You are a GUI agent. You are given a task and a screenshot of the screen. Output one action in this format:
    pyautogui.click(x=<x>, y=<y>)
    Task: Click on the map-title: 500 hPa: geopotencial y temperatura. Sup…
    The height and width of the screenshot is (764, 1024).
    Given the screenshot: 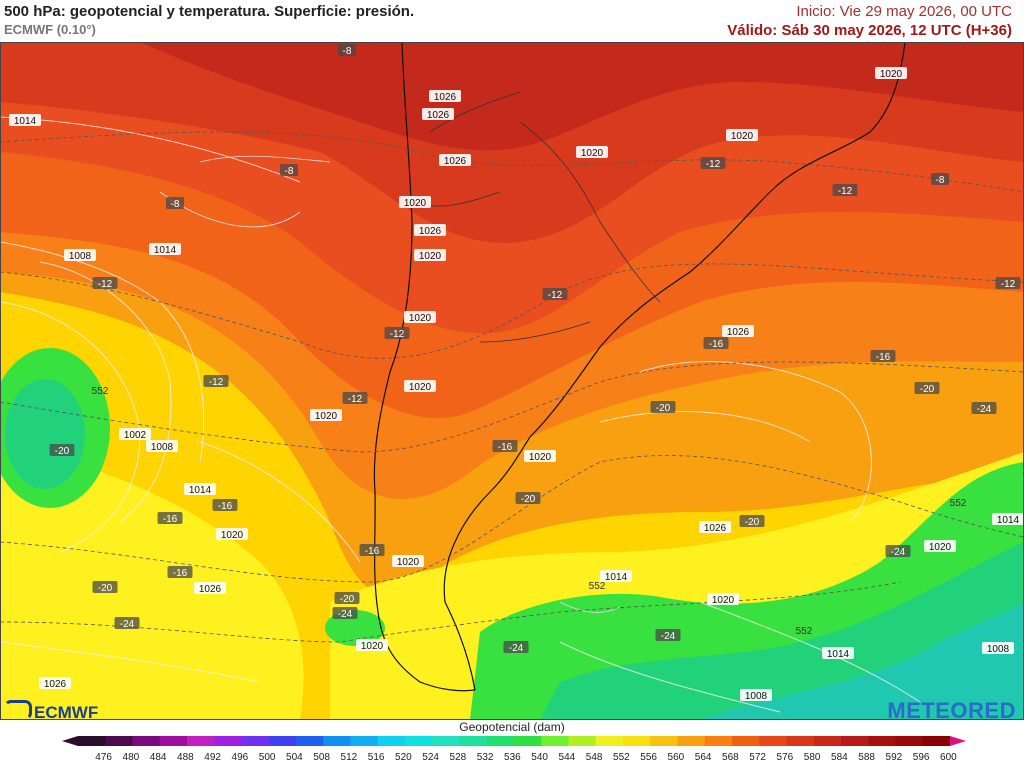 What is the action you would take?
    pyautogui.click(x=209, y=11)
    